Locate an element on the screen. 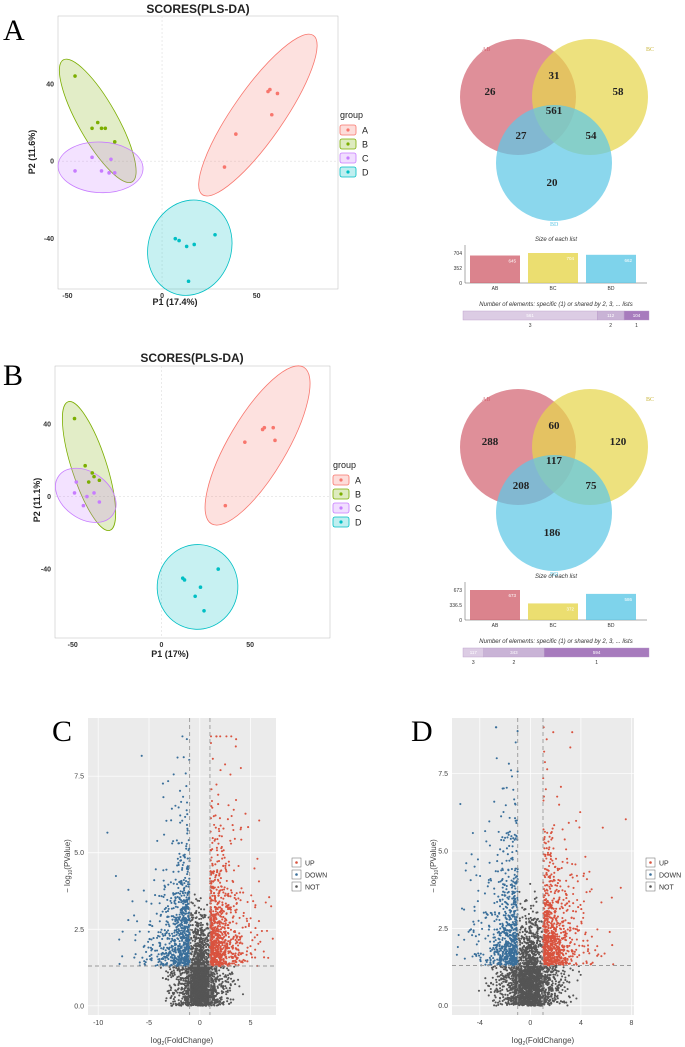  venn-set-label: BD is located at coordinates (554, 575).